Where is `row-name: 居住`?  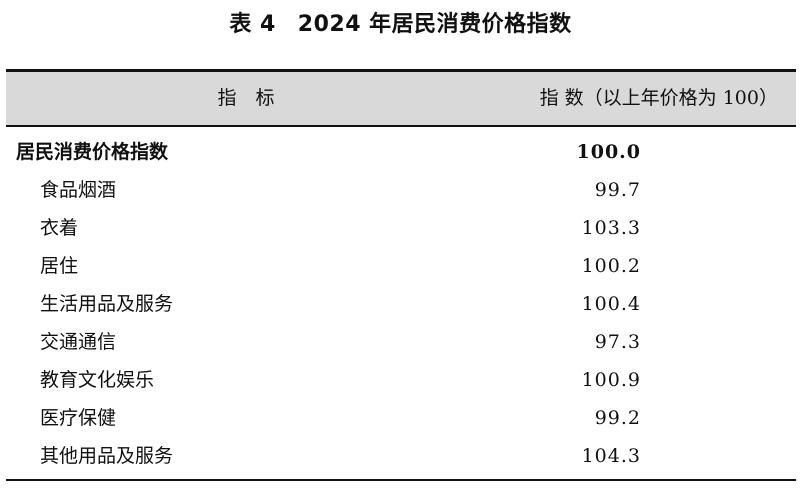
row-name: 居住 is located at coordinates (59, 266).